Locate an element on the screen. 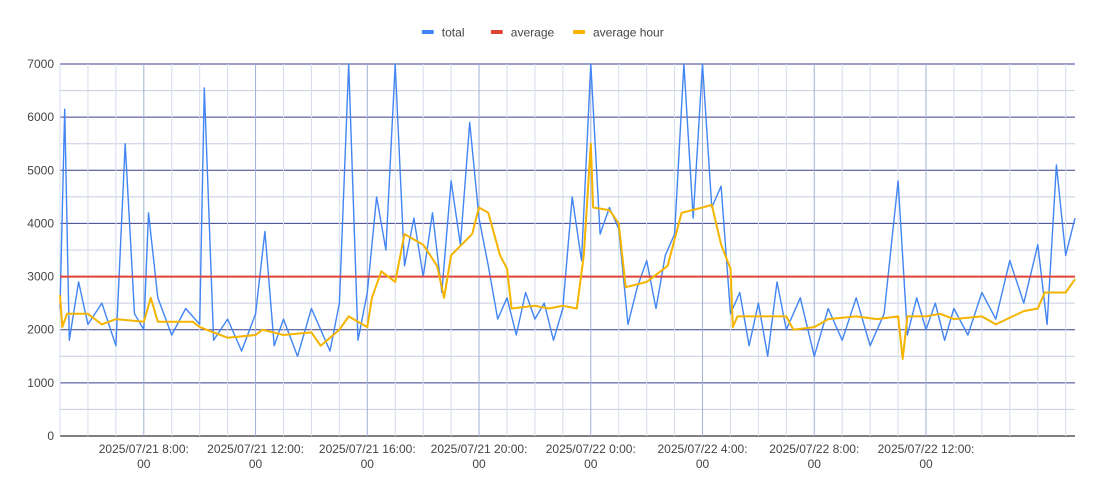 The height and width of the screenshot is (497, 1100). y-tick-label: 4000 is located at coordinates (40, 223).